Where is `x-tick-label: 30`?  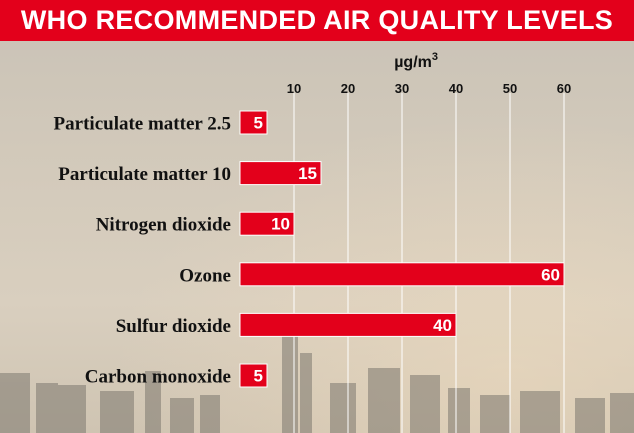
x-tick-label: 30 is located at coordinates (402, 88).